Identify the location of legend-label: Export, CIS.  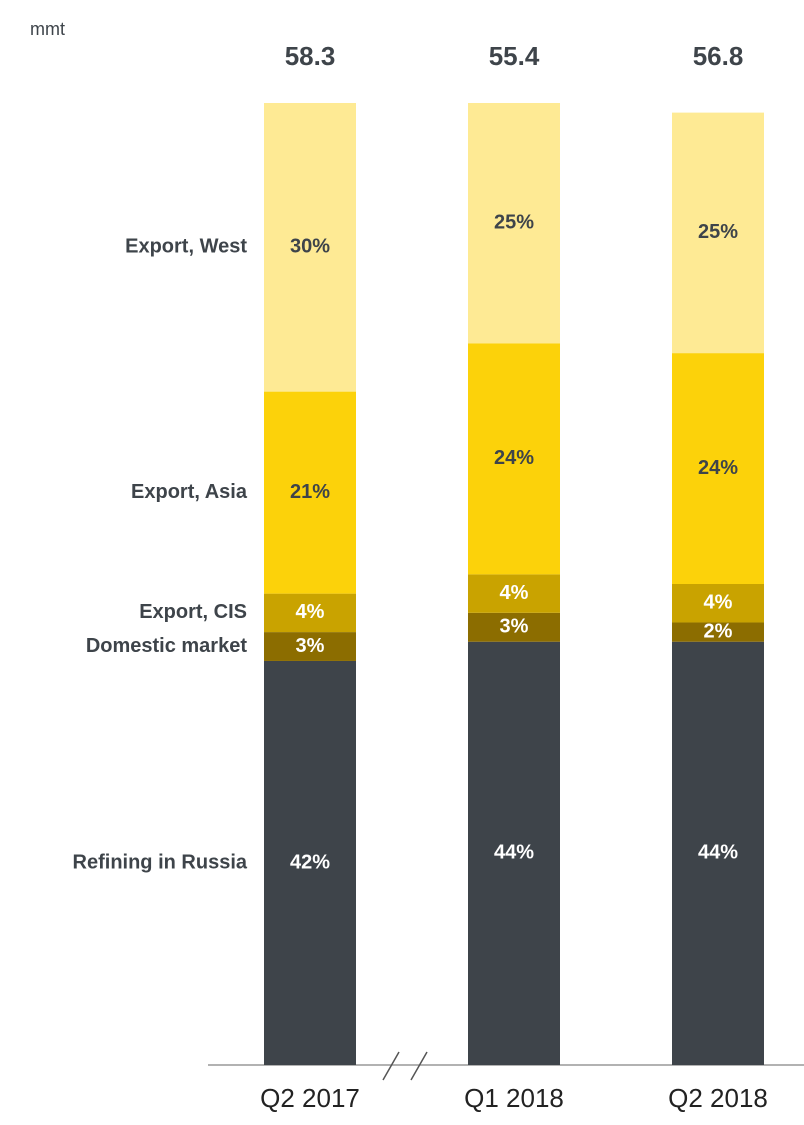
(193, 612).